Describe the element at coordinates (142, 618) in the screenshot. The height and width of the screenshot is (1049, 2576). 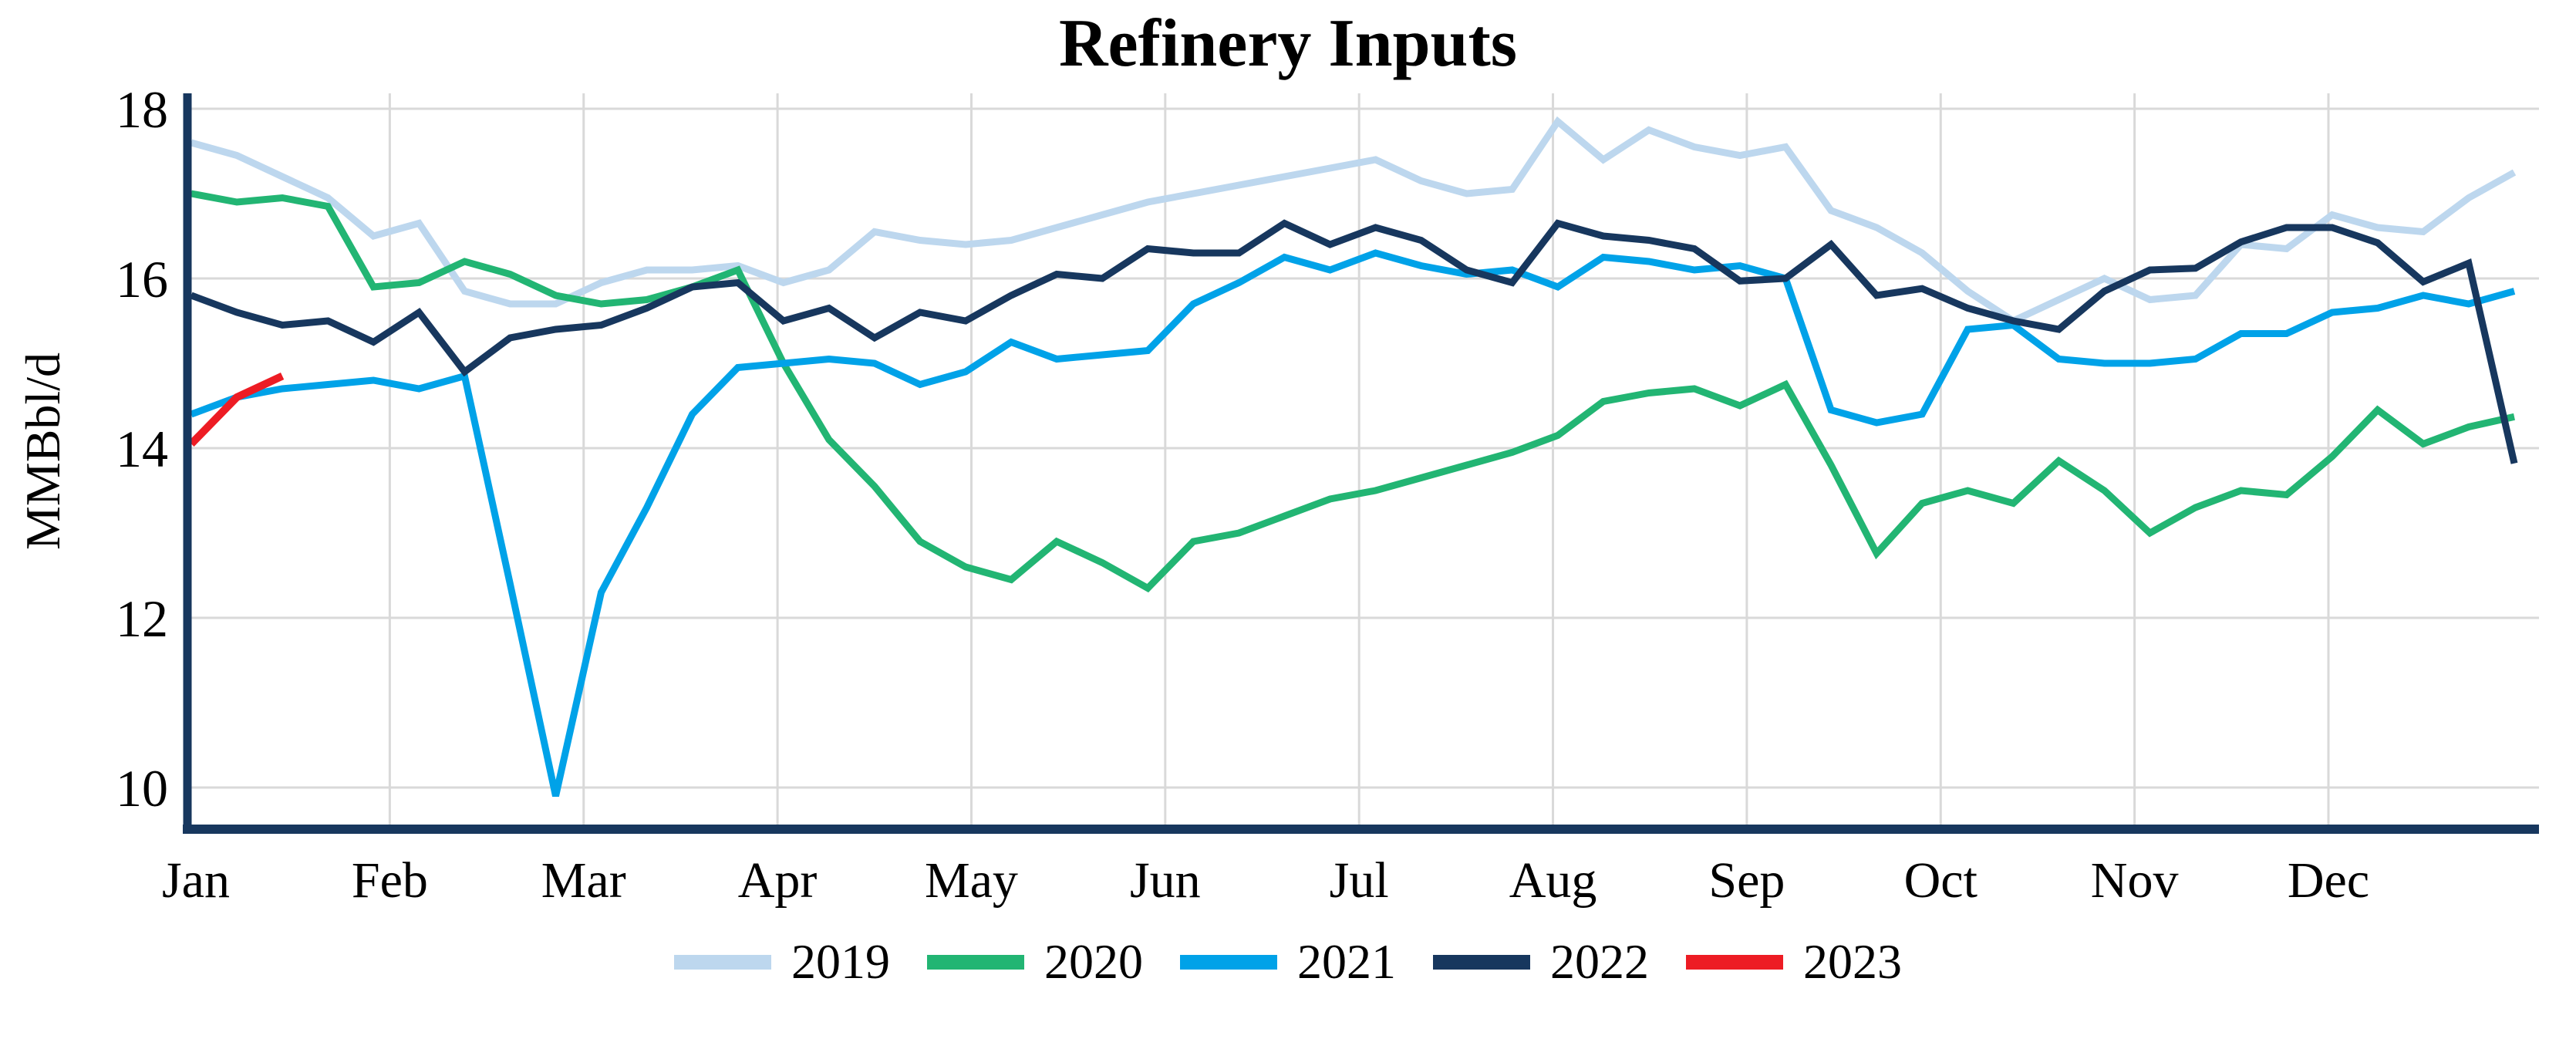
I see `y-tick-label-12: 12` at that location.